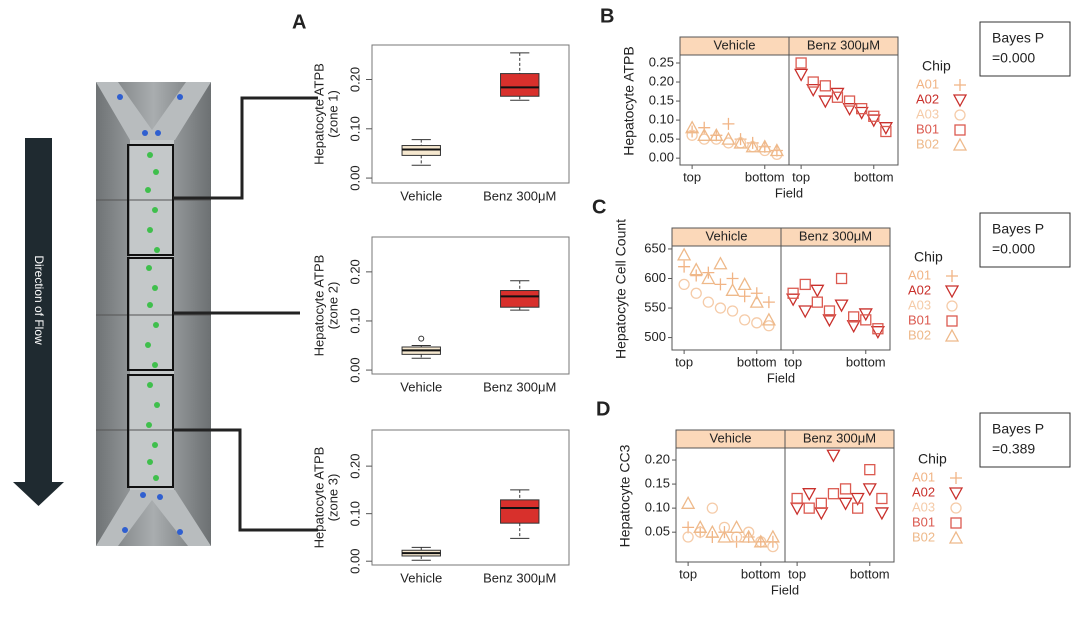  What do you see at coordinates (1013, 449) in the screenshot?
I see `note-text: =0.389` at bounding box center [1013, 449].